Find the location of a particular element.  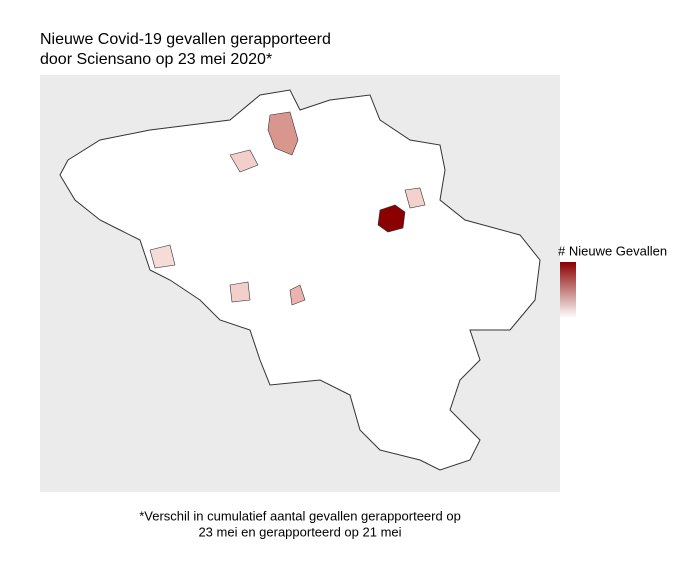

title-line: Nieuwe Covid-19 gevallen gerapporteerd is located at coordinates (185, 39).